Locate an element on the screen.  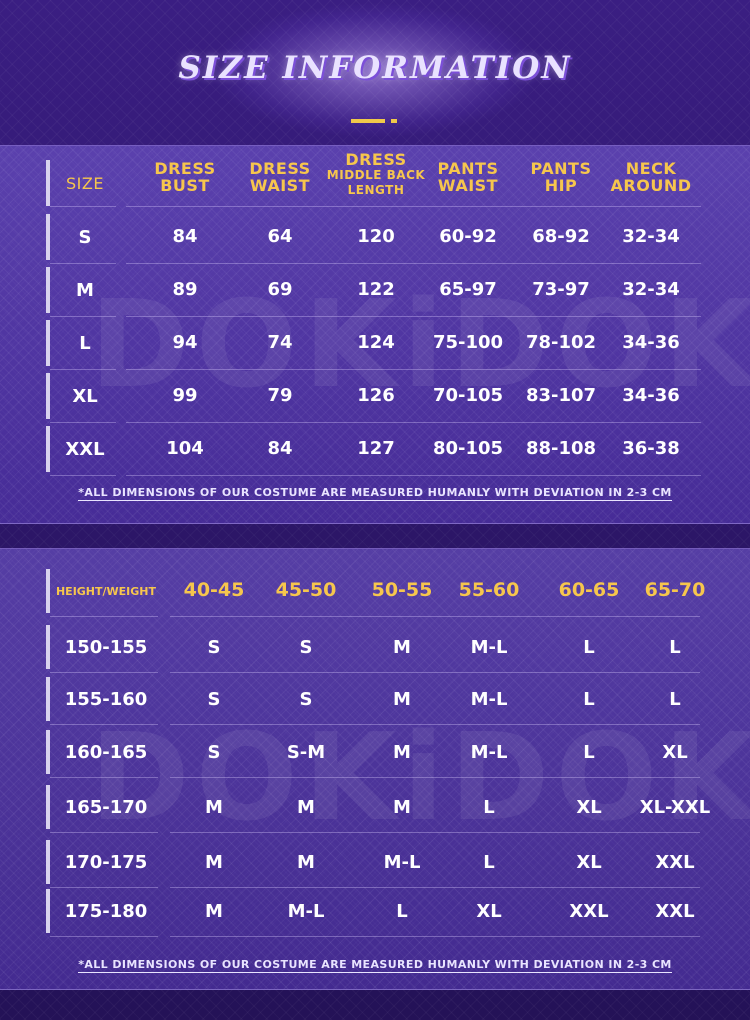
size-table-cell: 94 is located at coordinates (185, 342).